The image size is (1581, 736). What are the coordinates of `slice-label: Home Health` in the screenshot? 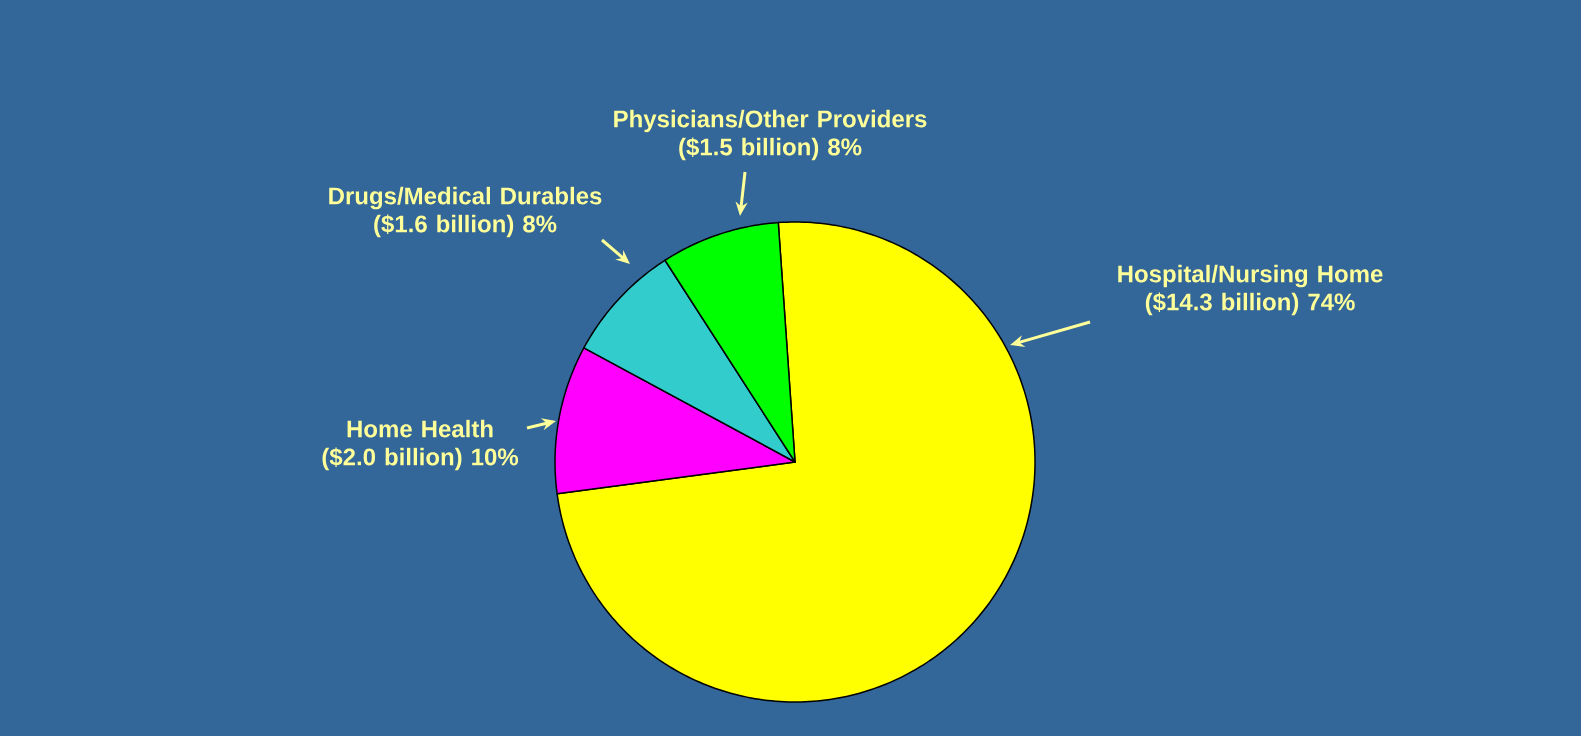 It's located at (420, 428).